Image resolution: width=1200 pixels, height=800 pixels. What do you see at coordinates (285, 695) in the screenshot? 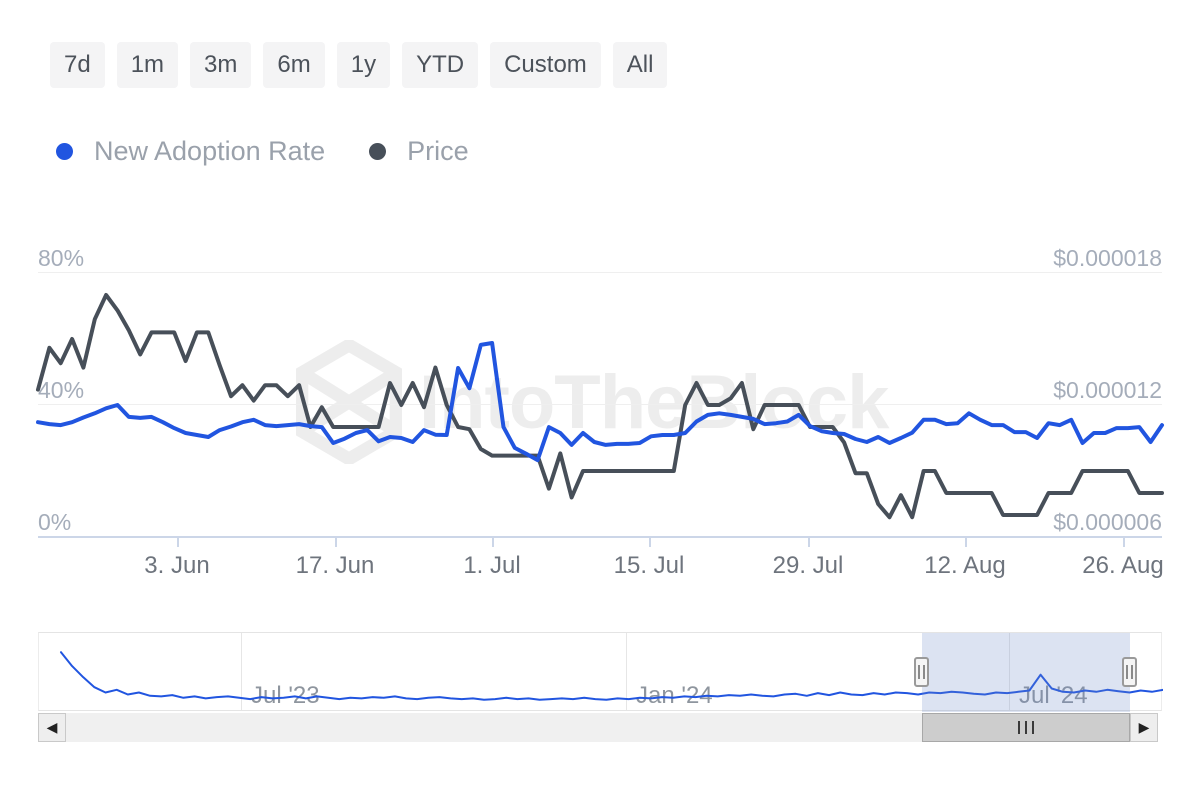
I see `navigator-date-label: Jul '23` at bounding box center [285, 695].